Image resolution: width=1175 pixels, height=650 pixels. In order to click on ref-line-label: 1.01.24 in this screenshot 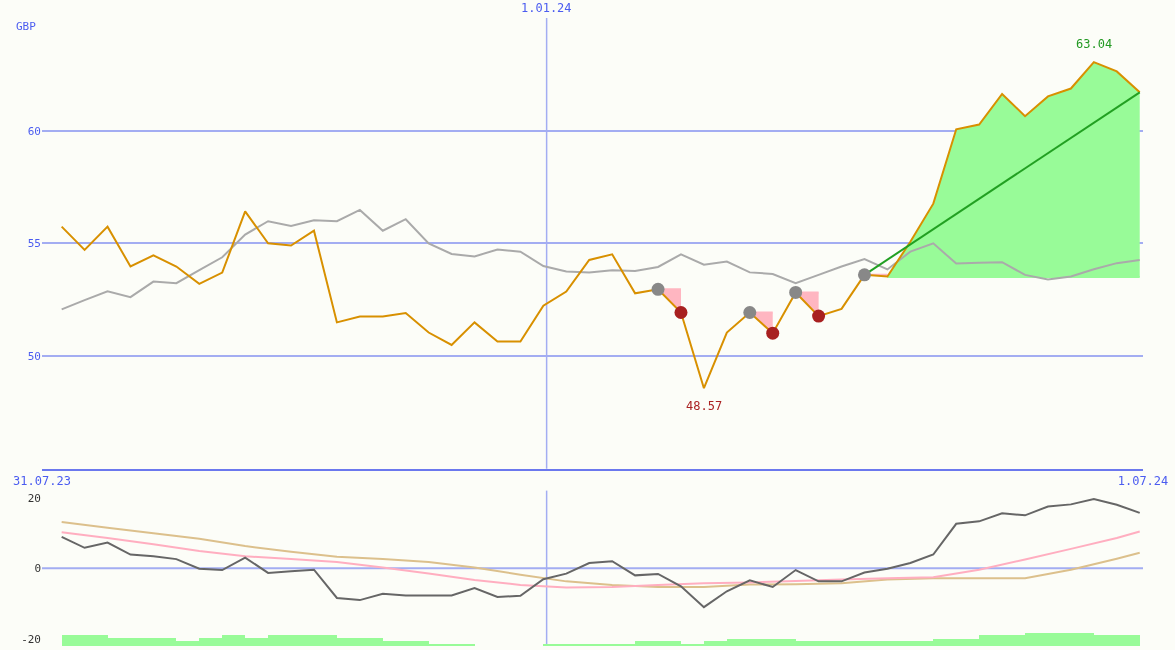, I will do `click(546, 8)`.